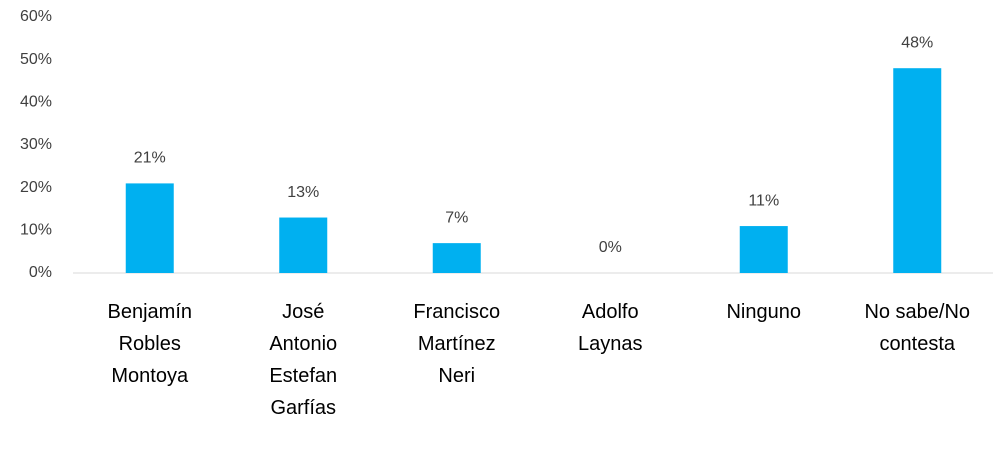  Describe the element at coordinates (303, 360) in the screenshot. I see `x-tick-label: José Antonio Estefan Garfías` at that location.